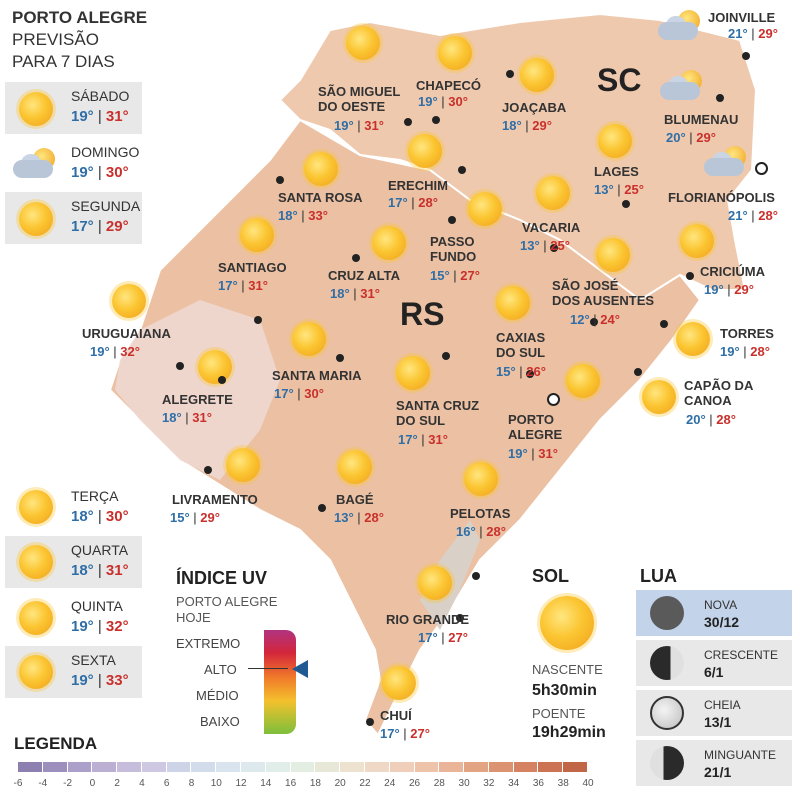 This screenshot has width=800, height=794. I want to click on day-temp: 18° | 31°, so click(100, 570).